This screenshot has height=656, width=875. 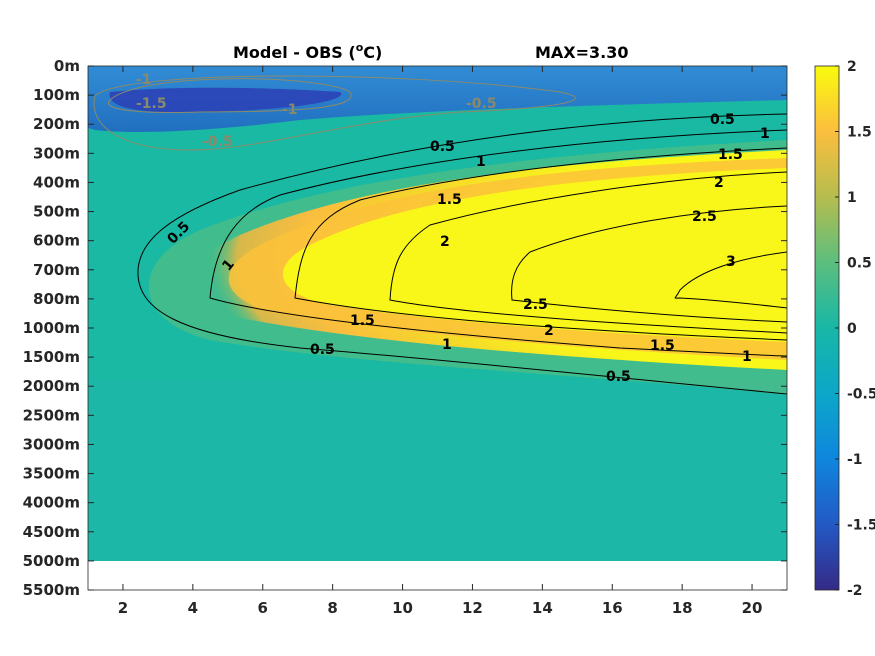 I want to click on y-tick-label: 100m, so click(x=56, y=95).